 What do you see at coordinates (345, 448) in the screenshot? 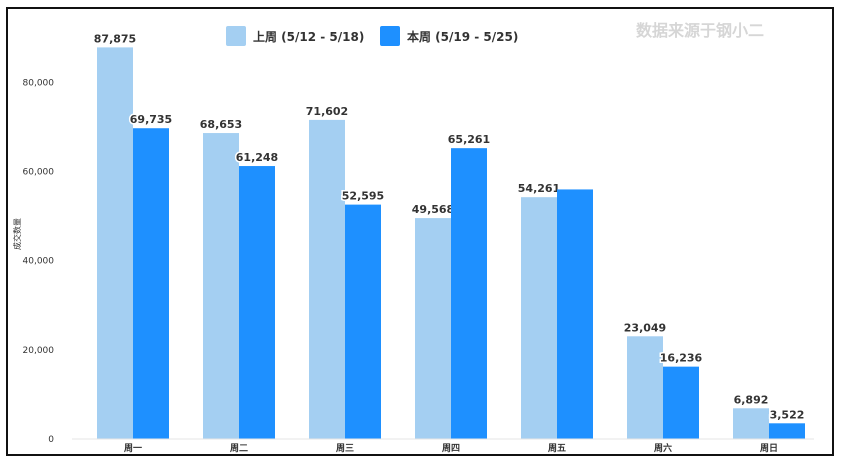
I see `x-tick-label: 周三` at bounding box center [345, 448].